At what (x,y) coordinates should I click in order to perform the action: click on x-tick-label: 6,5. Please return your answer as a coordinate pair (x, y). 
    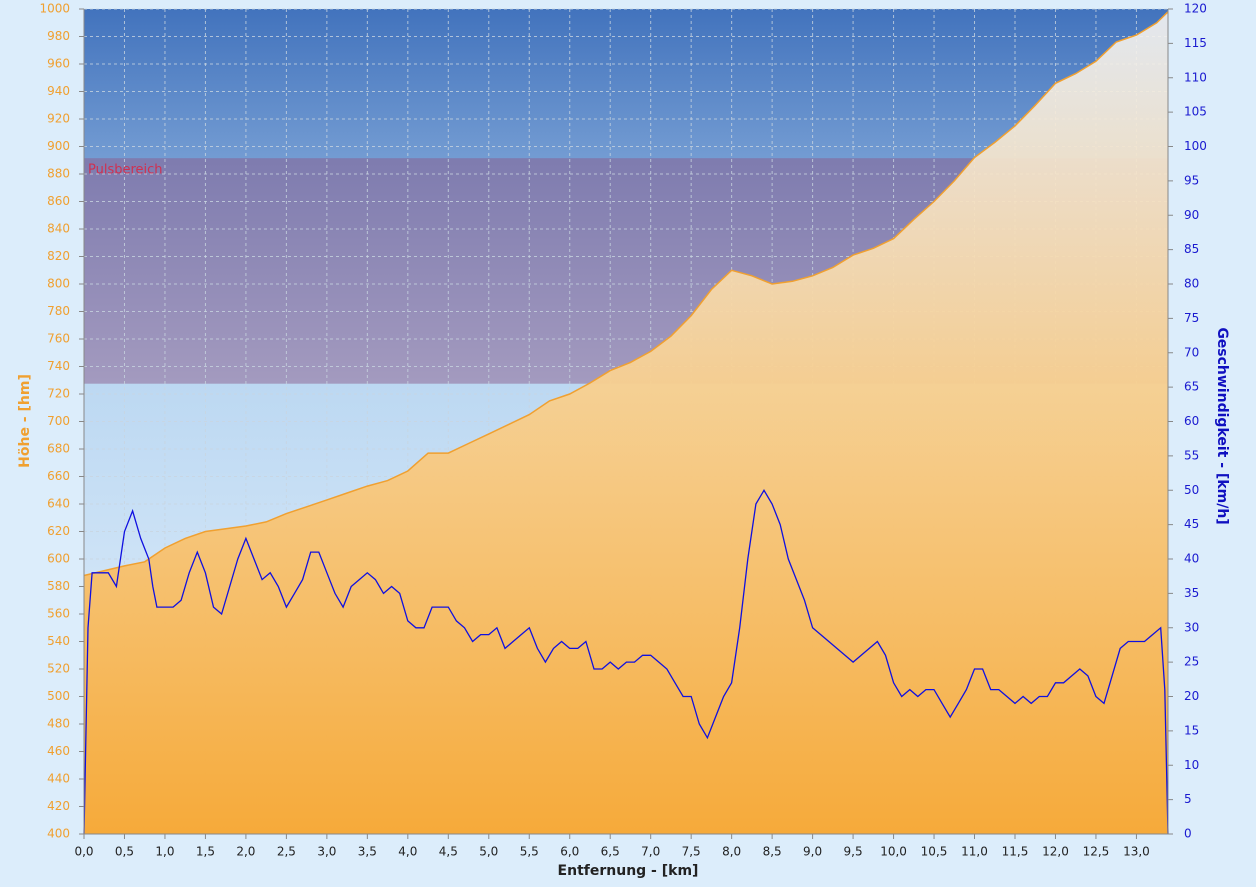
    Looking at the image, I should click on (610, 852).